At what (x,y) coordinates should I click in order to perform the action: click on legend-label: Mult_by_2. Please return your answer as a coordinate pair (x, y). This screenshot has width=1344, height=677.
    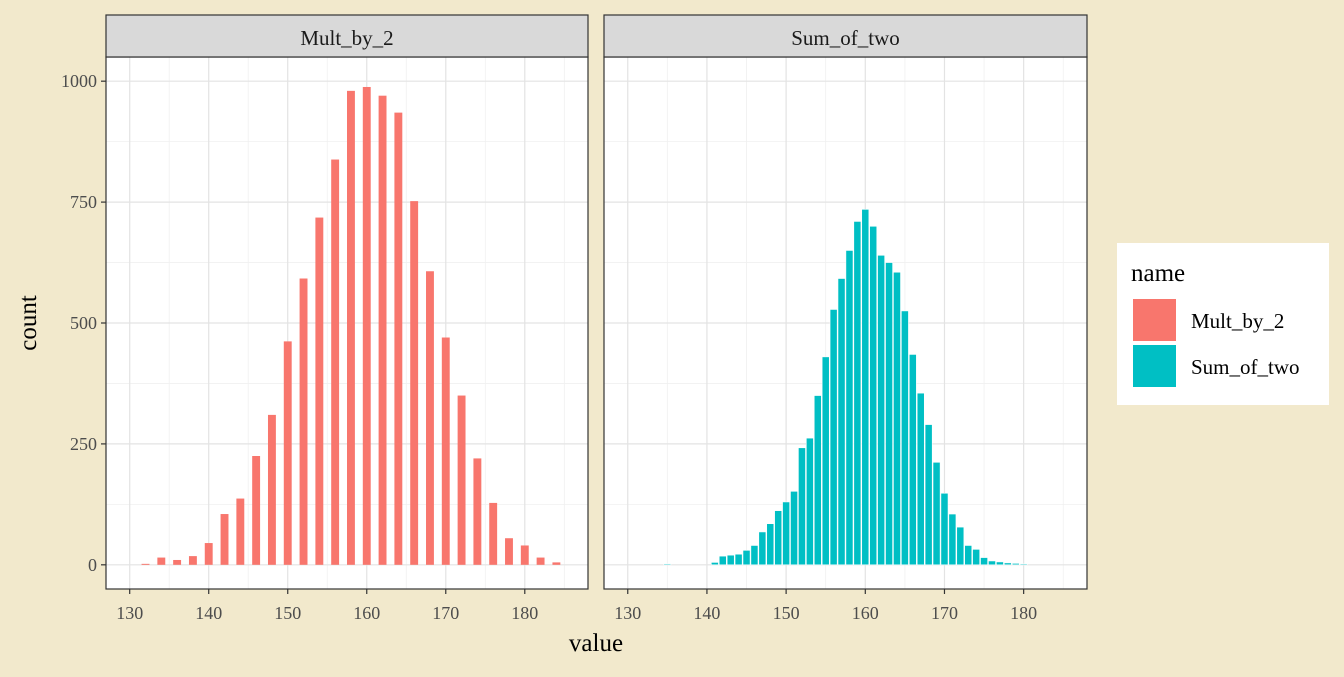
    Looking at the image, I should click on (1237, 321).